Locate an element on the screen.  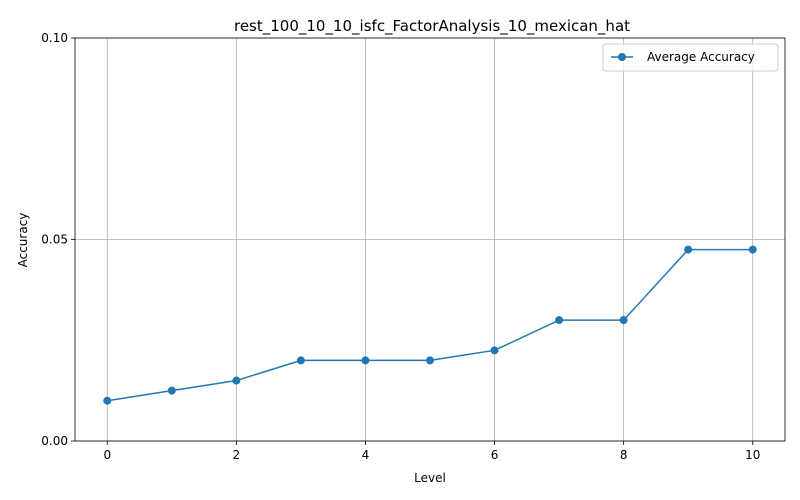
y-tick-label: 0.05 is located at coordinates (54, 240).